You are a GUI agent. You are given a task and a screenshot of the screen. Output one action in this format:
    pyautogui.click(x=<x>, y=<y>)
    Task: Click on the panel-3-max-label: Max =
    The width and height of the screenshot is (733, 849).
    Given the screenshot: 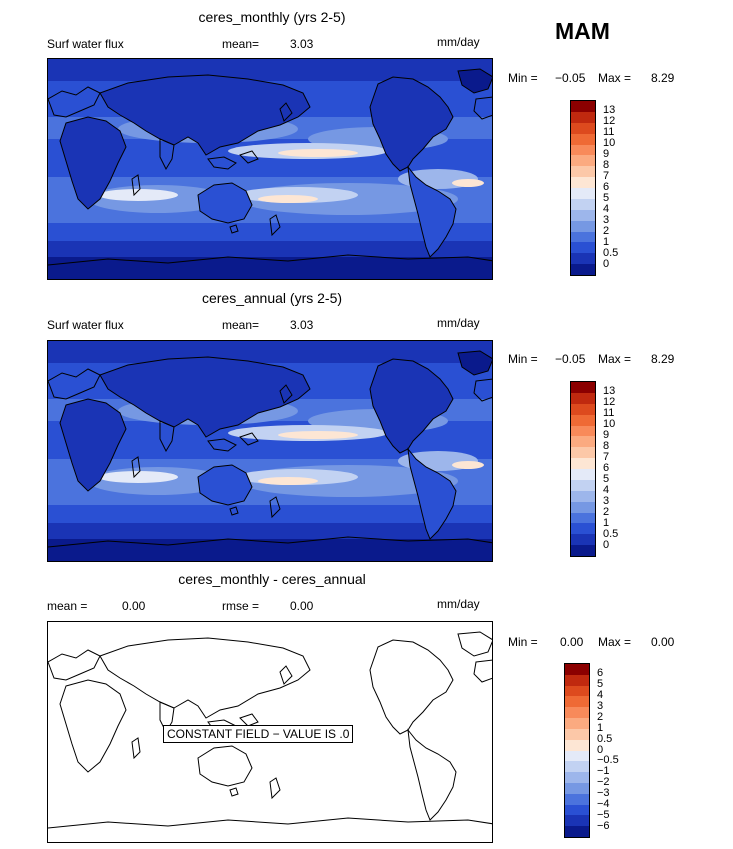 What is the action you would take?
    pyautogui.click(x=615, y=642)
    